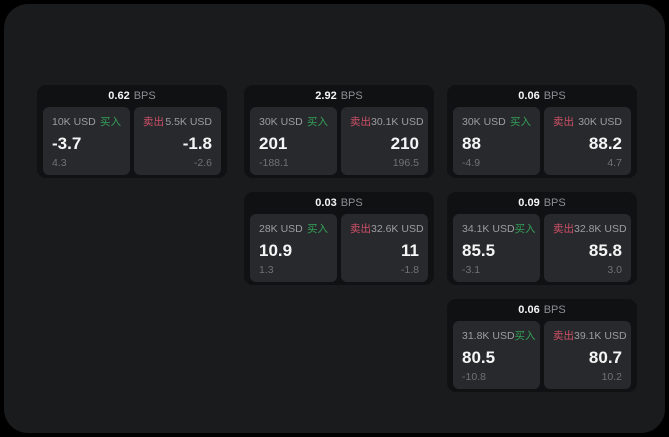 The image size is (669, 437). Describe the element at coordinates (326, 96) in the screenshot. I see `bps-value: 2.92` at that location.